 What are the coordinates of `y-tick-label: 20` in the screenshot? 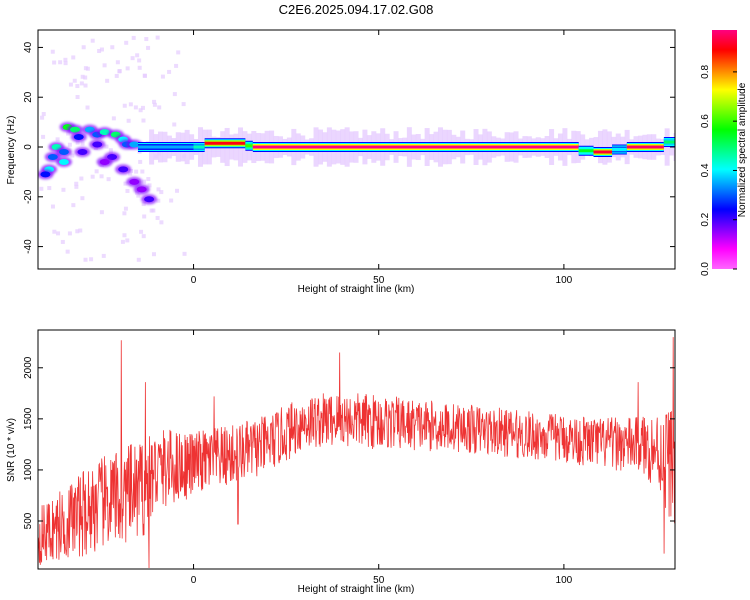 It's located at (28, 97).